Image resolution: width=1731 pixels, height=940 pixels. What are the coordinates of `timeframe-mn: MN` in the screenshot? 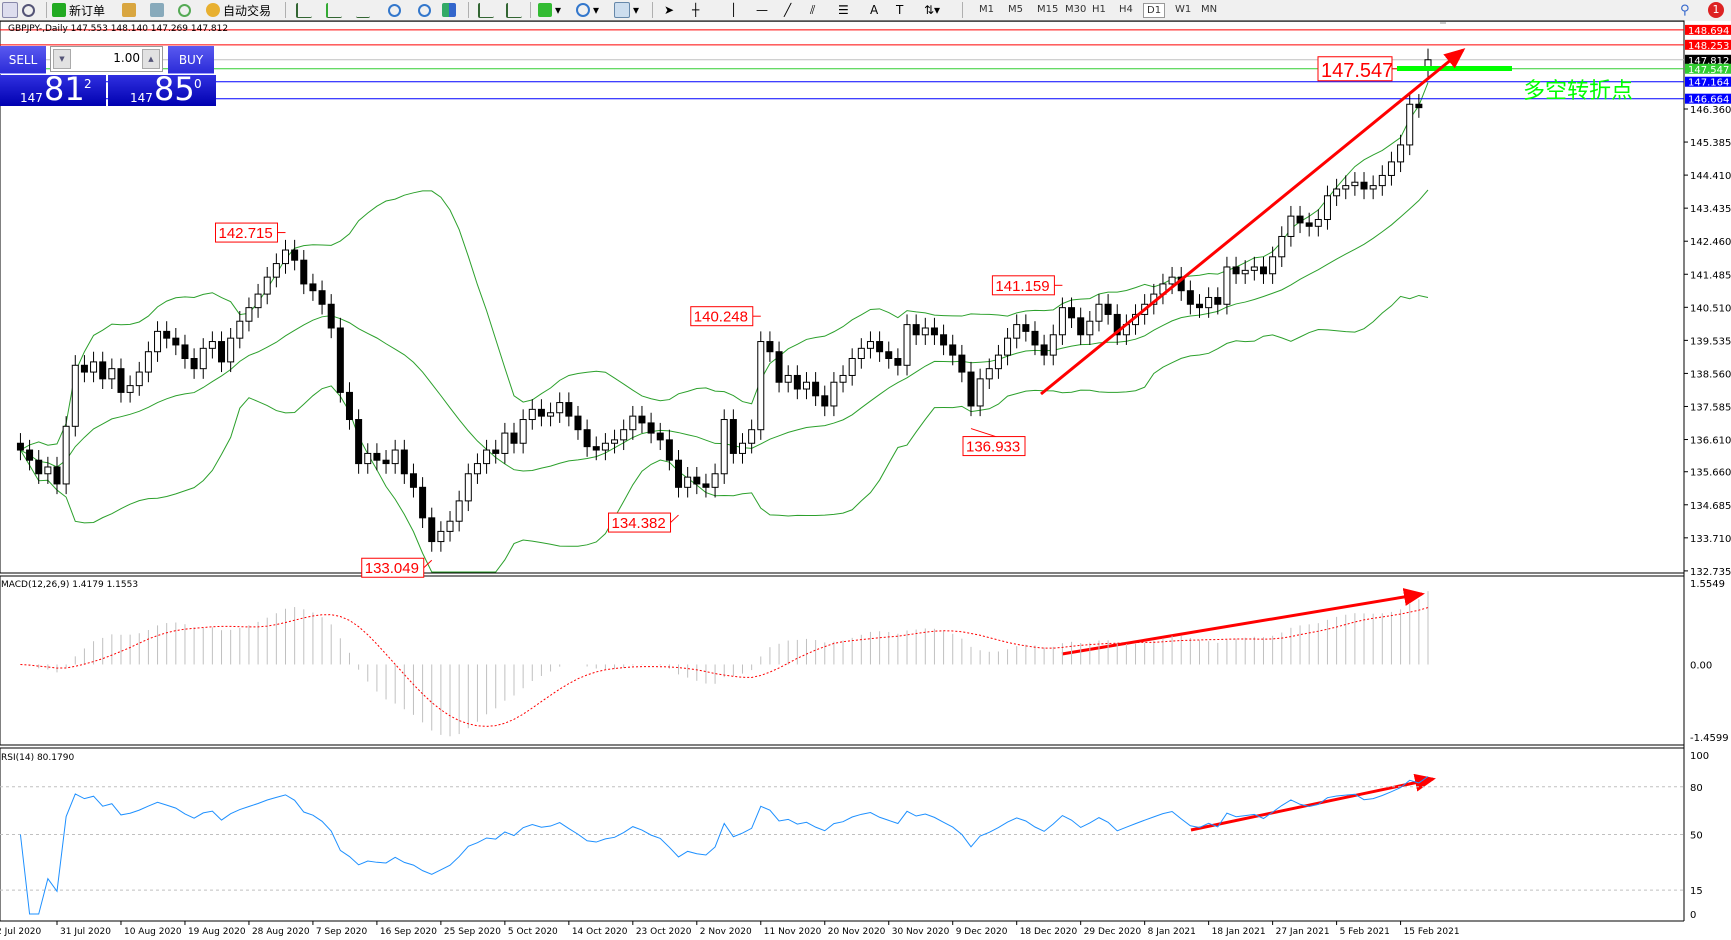 It's located at (1209, 9).